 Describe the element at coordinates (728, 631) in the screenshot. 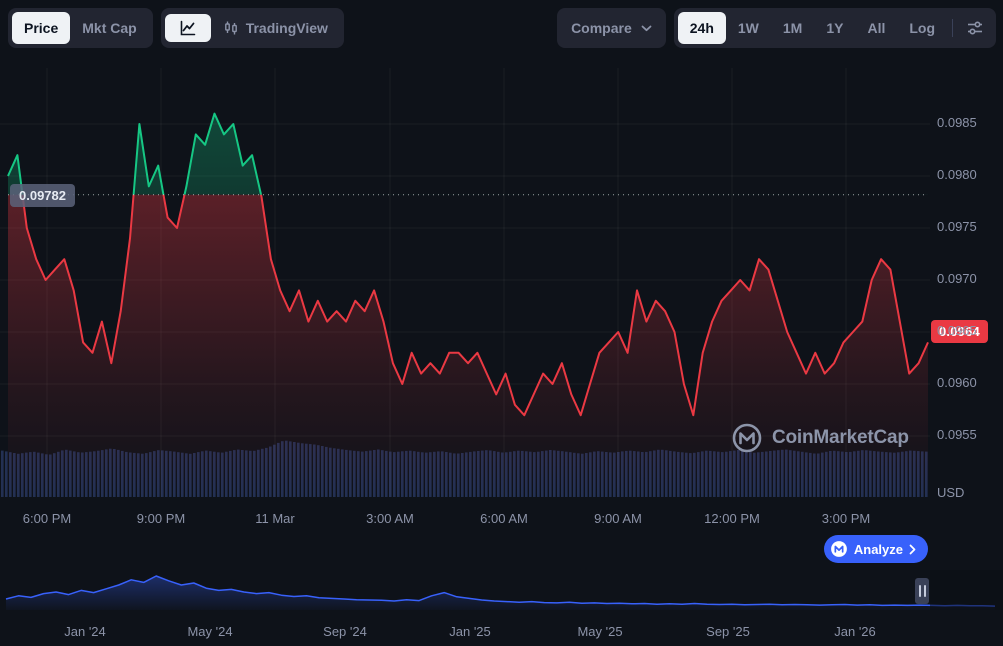

I see `range-axis-label: Sep '25` at that location.